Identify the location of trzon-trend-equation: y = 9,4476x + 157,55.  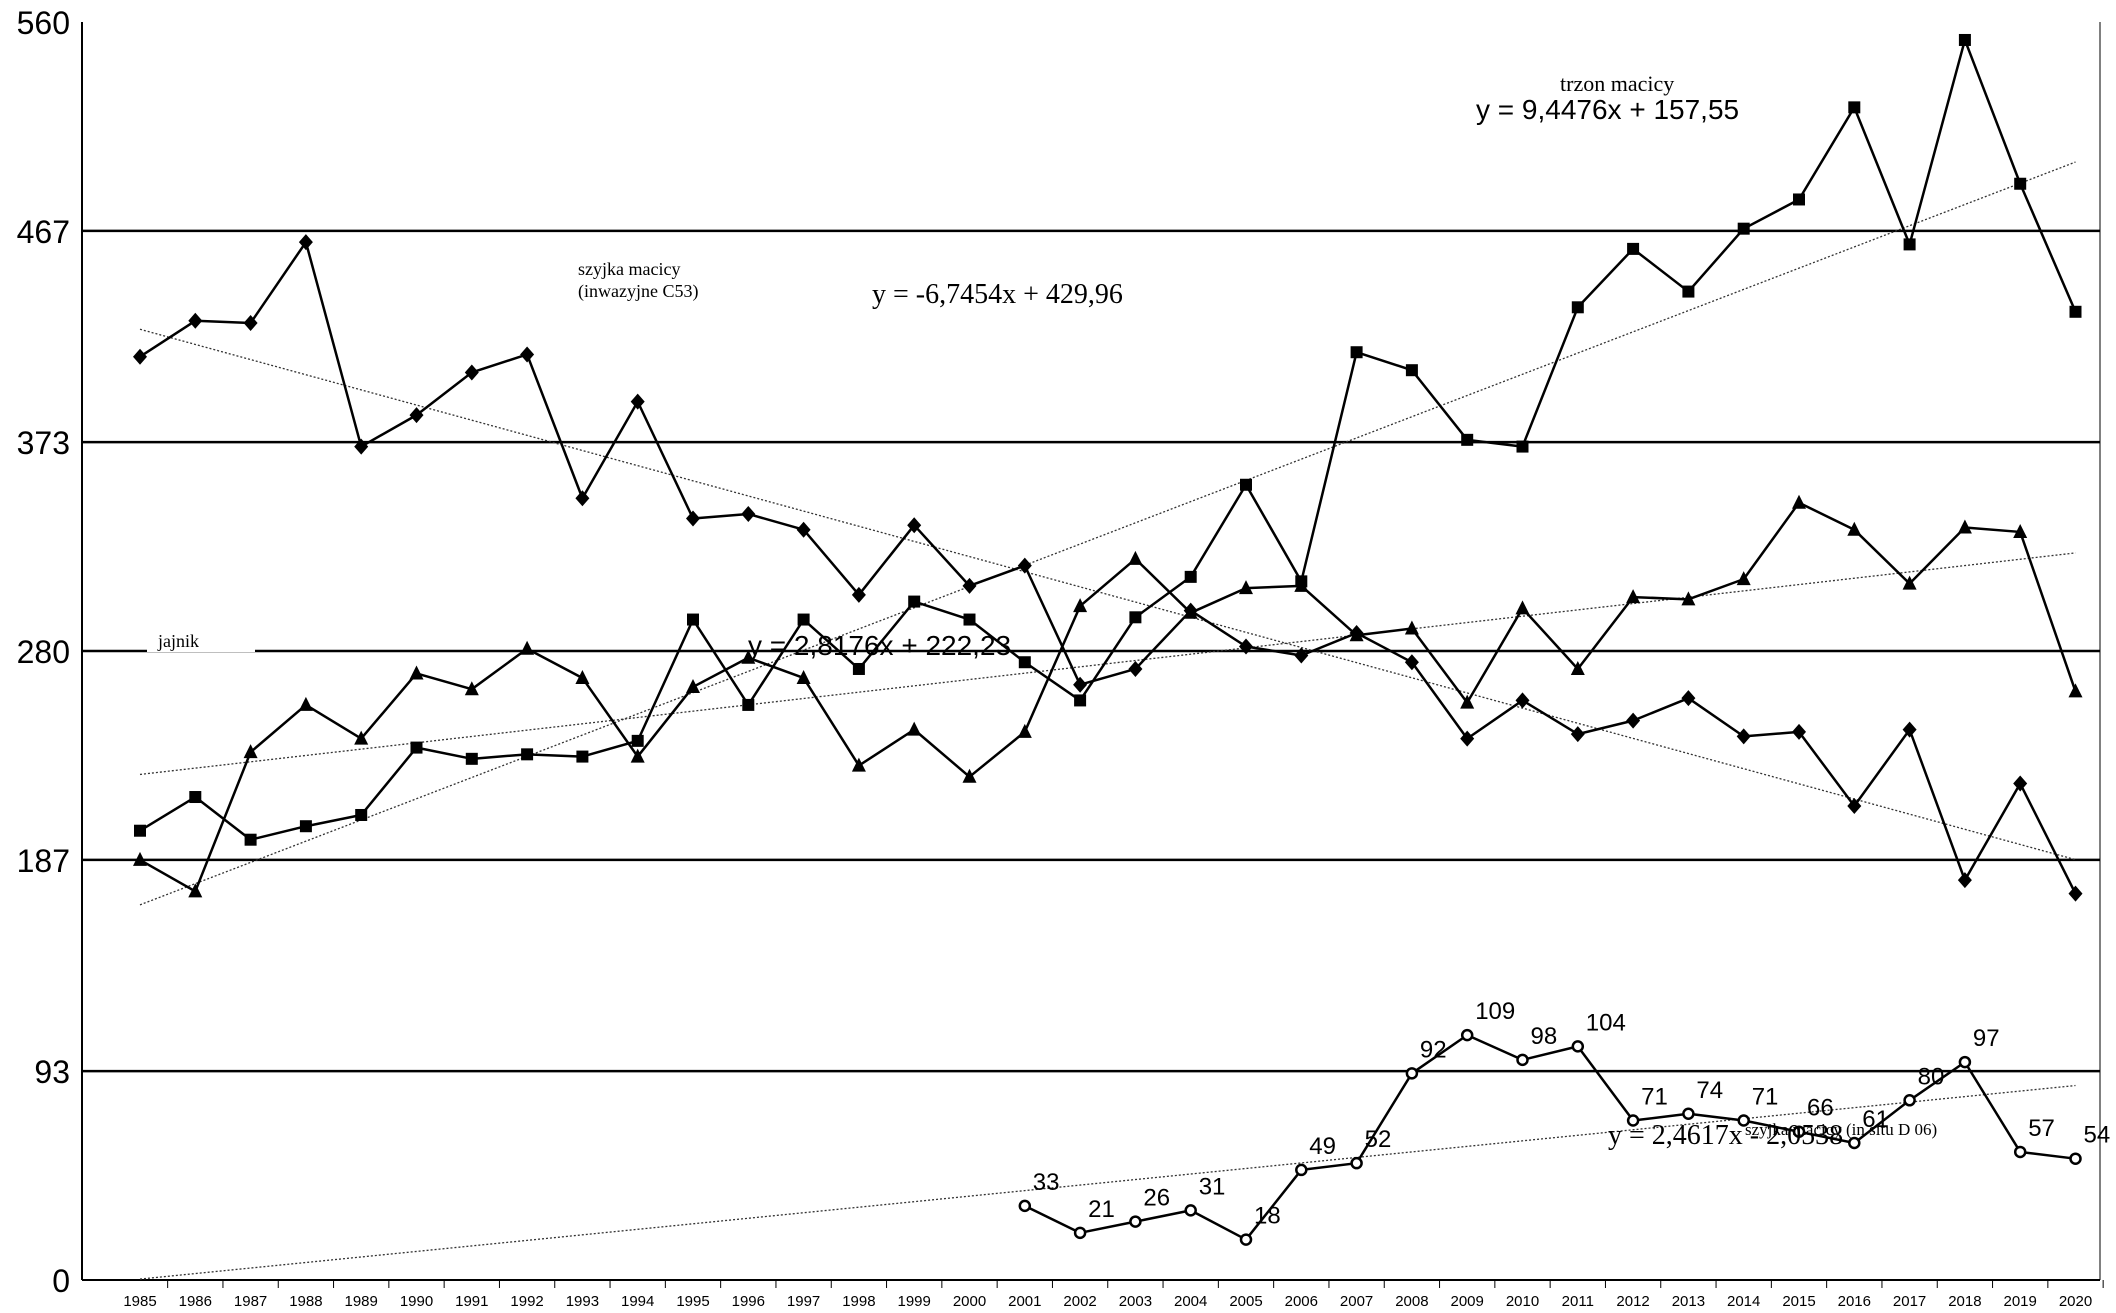
(1607, 109).